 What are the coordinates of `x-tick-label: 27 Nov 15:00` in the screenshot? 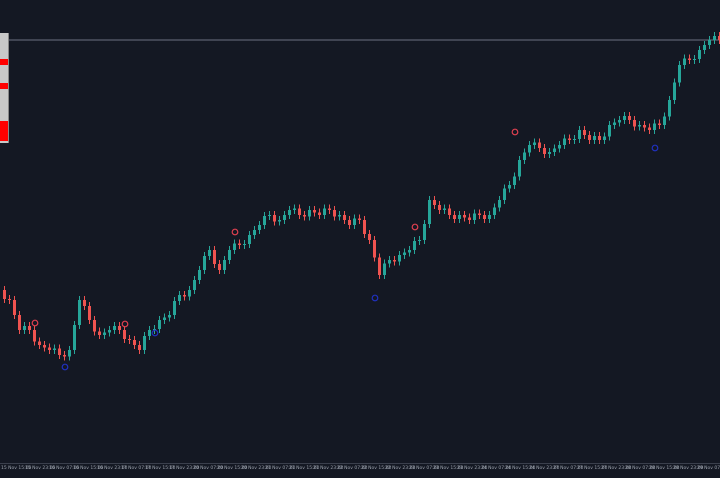 It's located at (592, 468).